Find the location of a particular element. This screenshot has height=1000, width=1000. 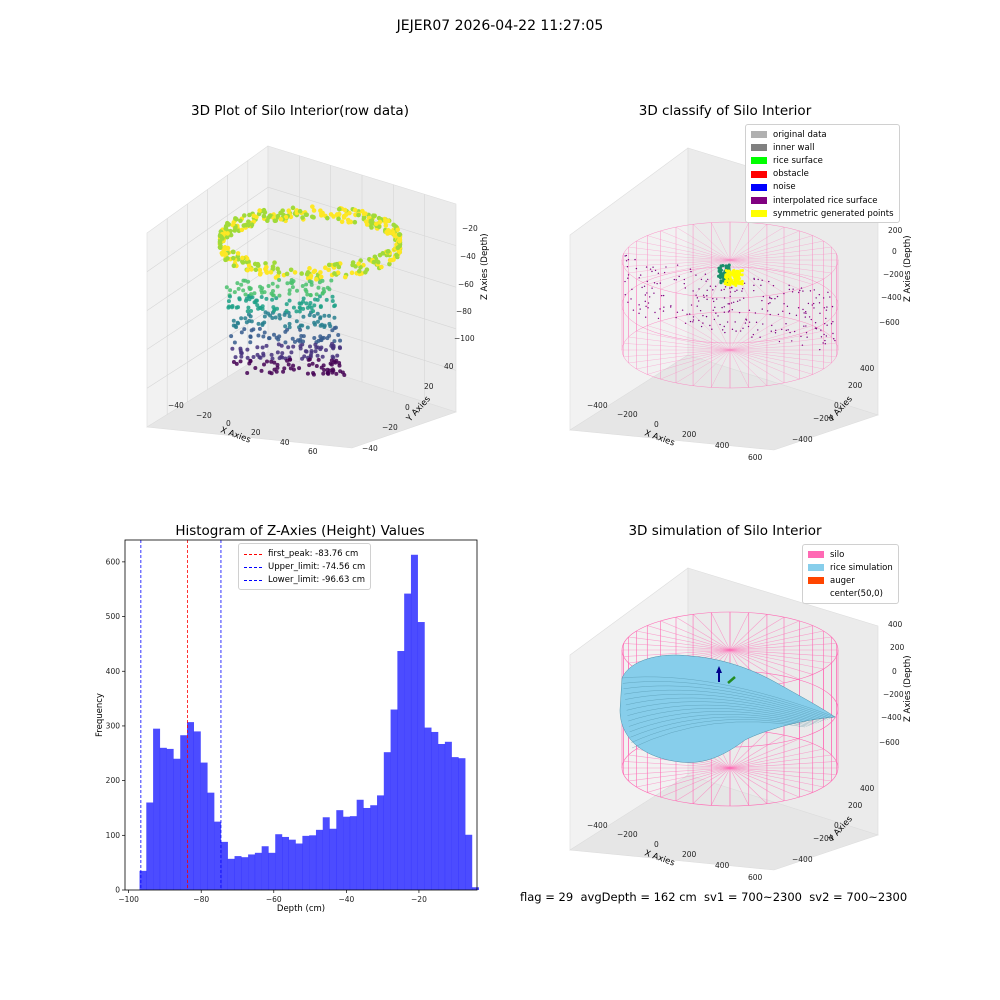

p1-zlabel: Z Axies (Depth) is located at coordinates (485, 266).